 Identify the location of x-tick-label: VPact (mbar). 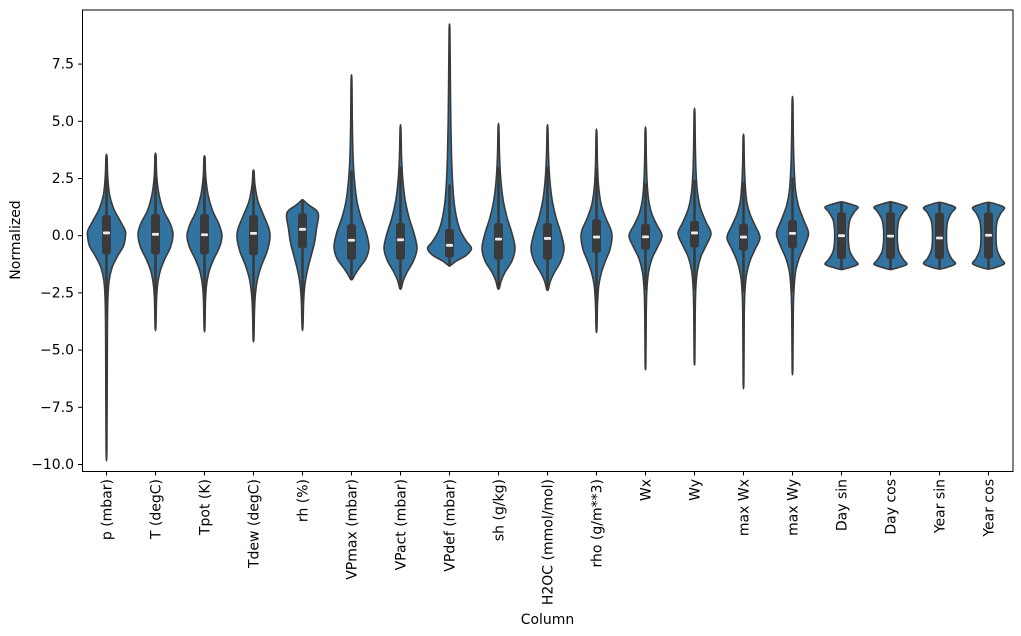
(402, 524).